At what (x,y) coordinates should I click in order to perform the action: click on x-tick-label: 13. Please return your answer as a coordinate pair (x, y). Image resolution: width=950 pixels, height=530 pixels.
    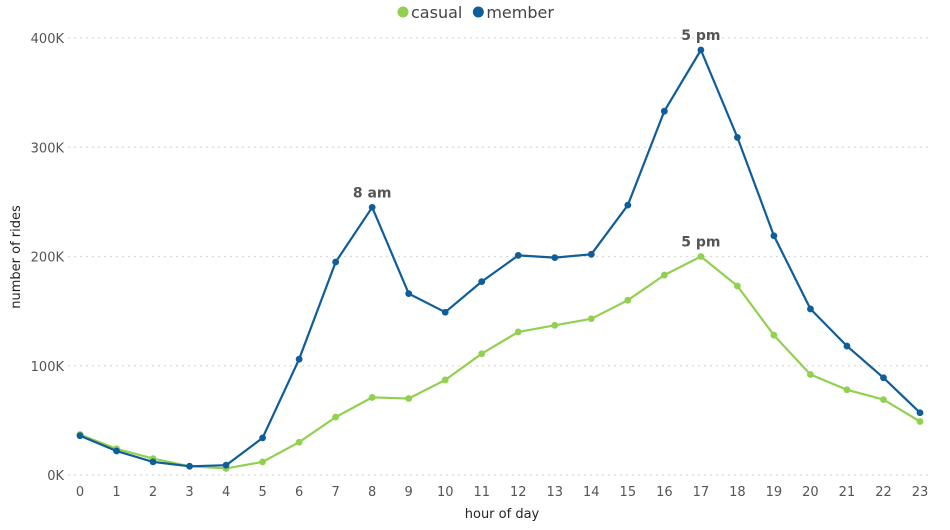
    Looking at the image, I should click on (555, 492).